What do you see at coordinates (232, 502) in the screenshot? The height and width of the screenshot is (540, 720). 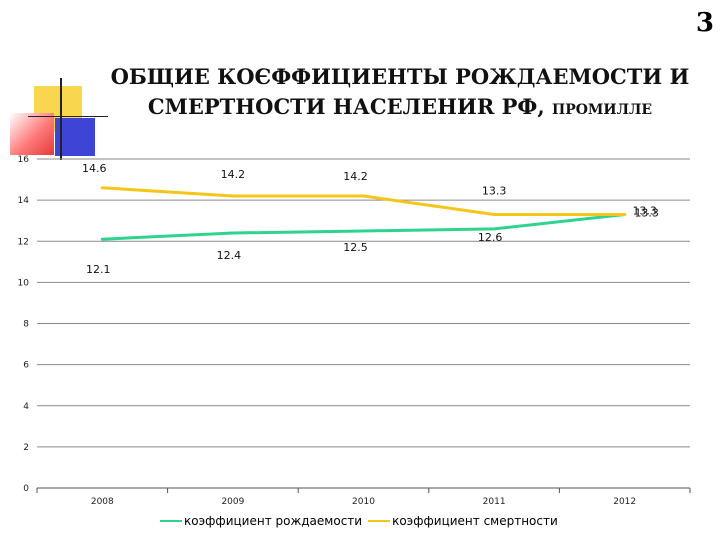 I see `x-tick-label: 2009` at bounding box center [232, 502].